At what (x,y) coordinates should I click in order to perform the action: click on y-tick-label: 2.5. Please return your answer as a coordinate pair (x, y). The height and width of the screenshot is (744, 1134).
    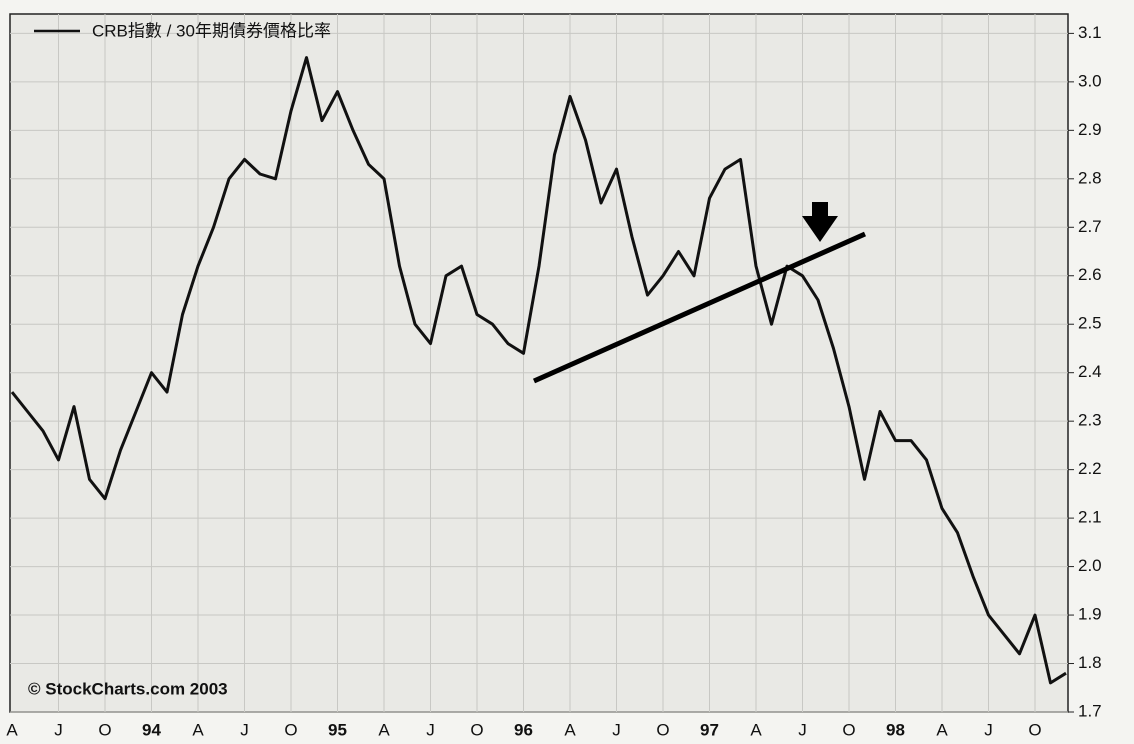
    Looking at the image, I should click on (1090, 323).